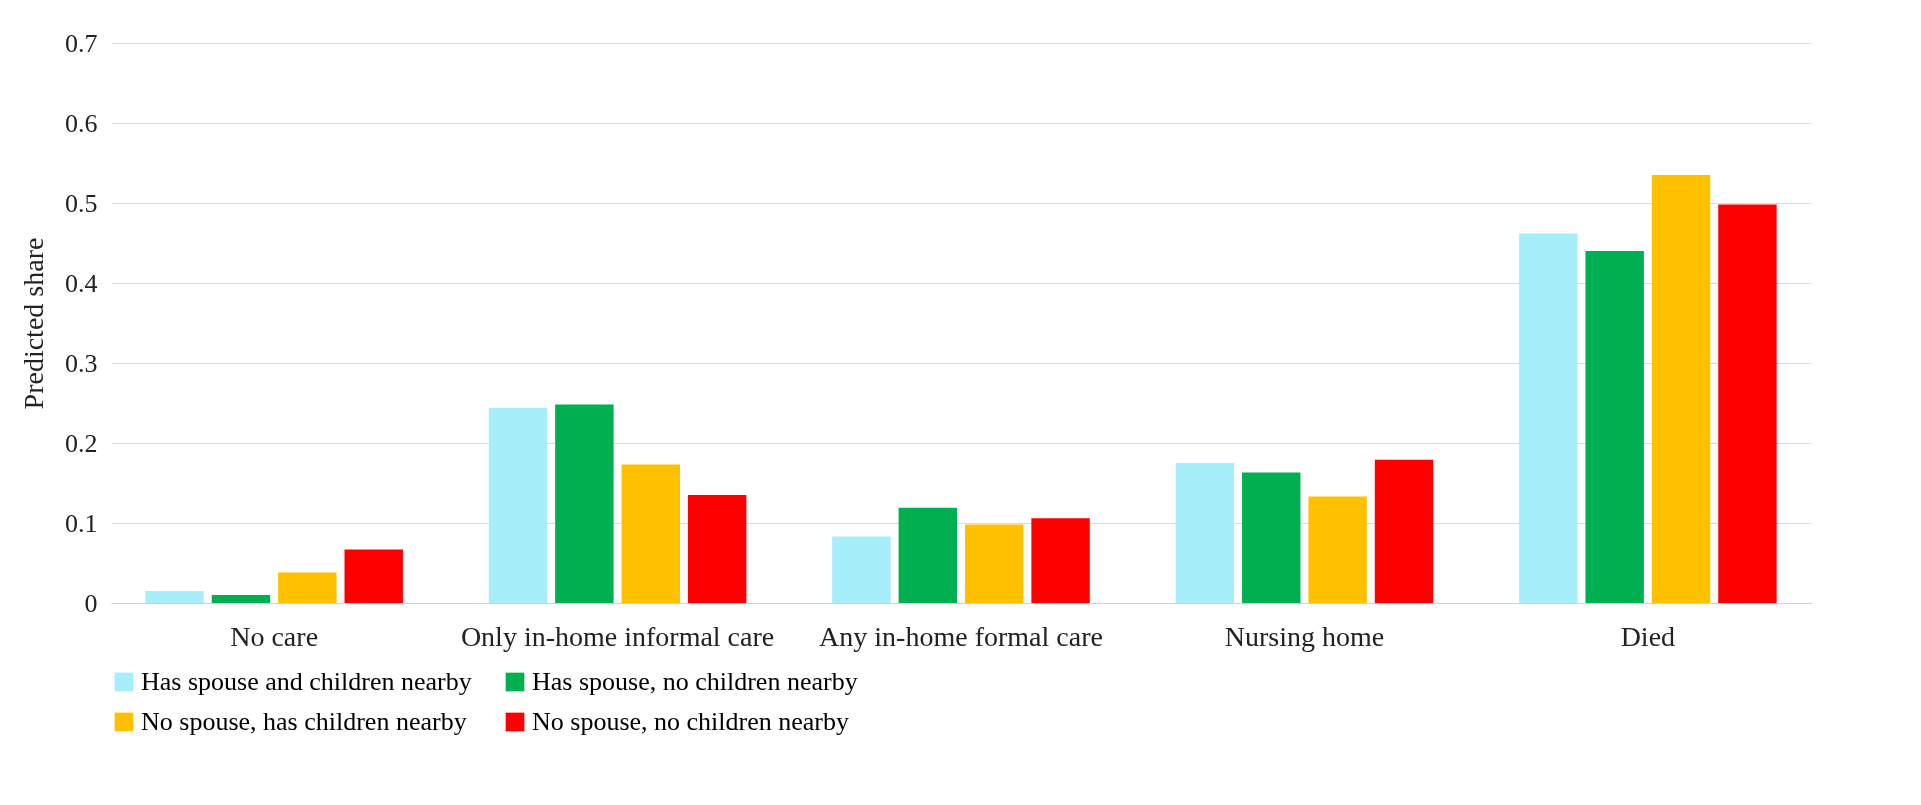 Image resolution: width=1921 pixels, height=805 pixels. What do you see at coordinates (306, 681) in the screenshot?
I see `legend-label: Has spouse and children nearby` at bounding box center [306, 681].